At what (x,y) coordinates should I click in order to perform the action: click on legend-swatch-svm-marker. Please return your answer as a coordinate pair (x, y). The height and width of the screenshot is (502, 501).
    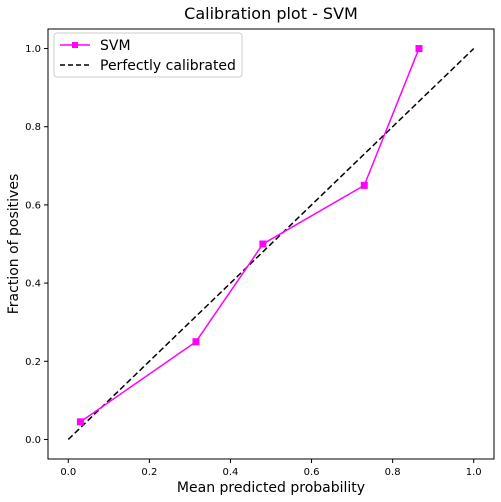
    Looking at the image, I should click on (75, 45).